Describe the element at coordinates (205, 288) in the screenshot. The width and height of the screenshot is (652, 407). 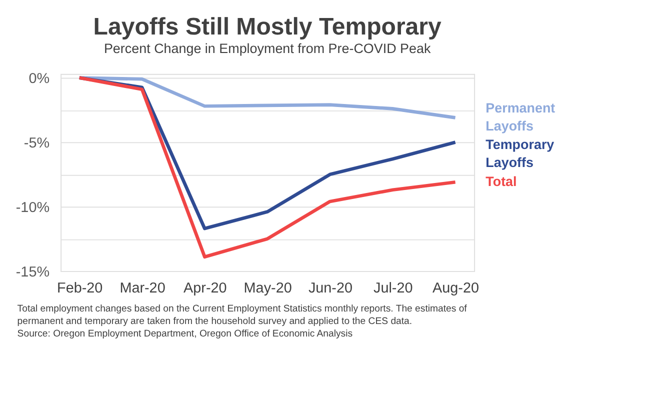
I see `x-tick-label: Apr-20` at that location.